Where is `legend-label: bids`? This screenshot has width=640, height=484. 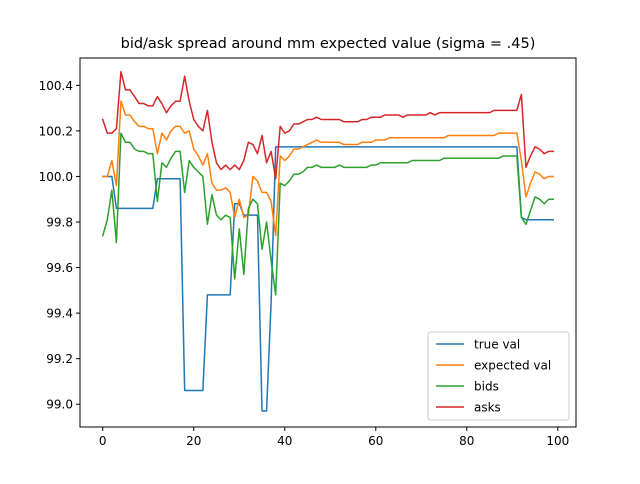
legend-label: bids is located at coordinates (486, 387).